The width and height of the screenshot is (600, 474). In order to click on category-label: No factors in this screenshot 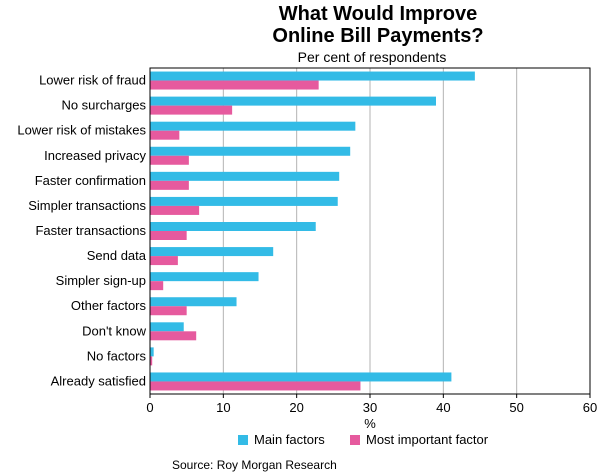, I will do `click(117, 355)`.